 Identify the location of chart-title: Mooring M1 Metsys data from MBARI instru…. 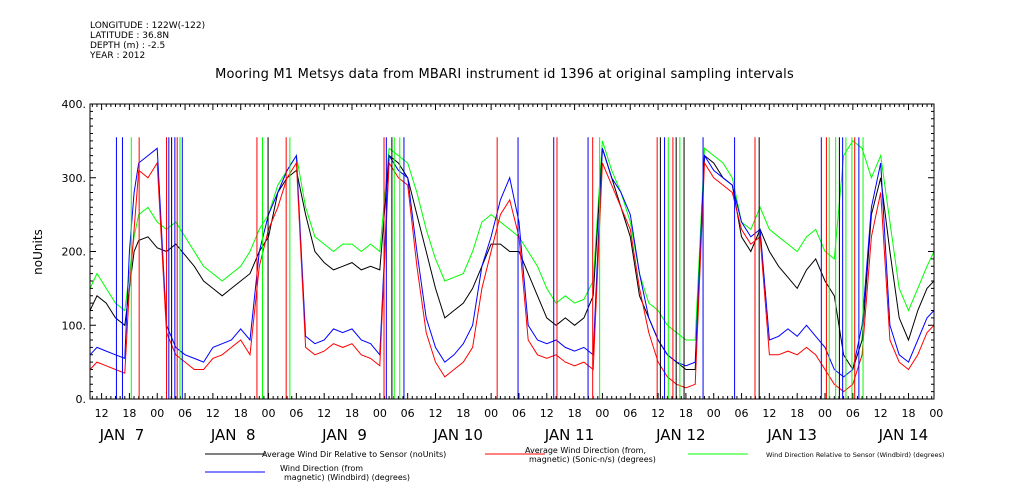
(504, 74).